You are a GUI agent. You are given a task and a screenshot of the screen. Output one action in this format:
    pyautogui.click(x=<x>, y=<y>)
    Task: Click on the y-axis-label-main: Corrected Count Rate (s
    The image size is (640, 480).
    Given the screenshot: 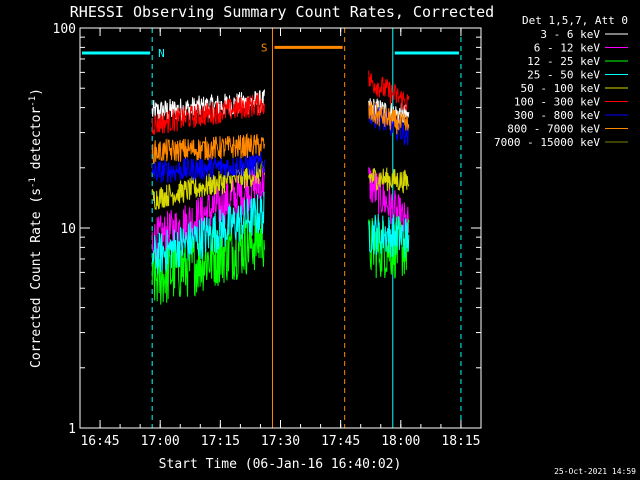 What is the action you would take?
    pyautogui.click(x=36, y=278)
    